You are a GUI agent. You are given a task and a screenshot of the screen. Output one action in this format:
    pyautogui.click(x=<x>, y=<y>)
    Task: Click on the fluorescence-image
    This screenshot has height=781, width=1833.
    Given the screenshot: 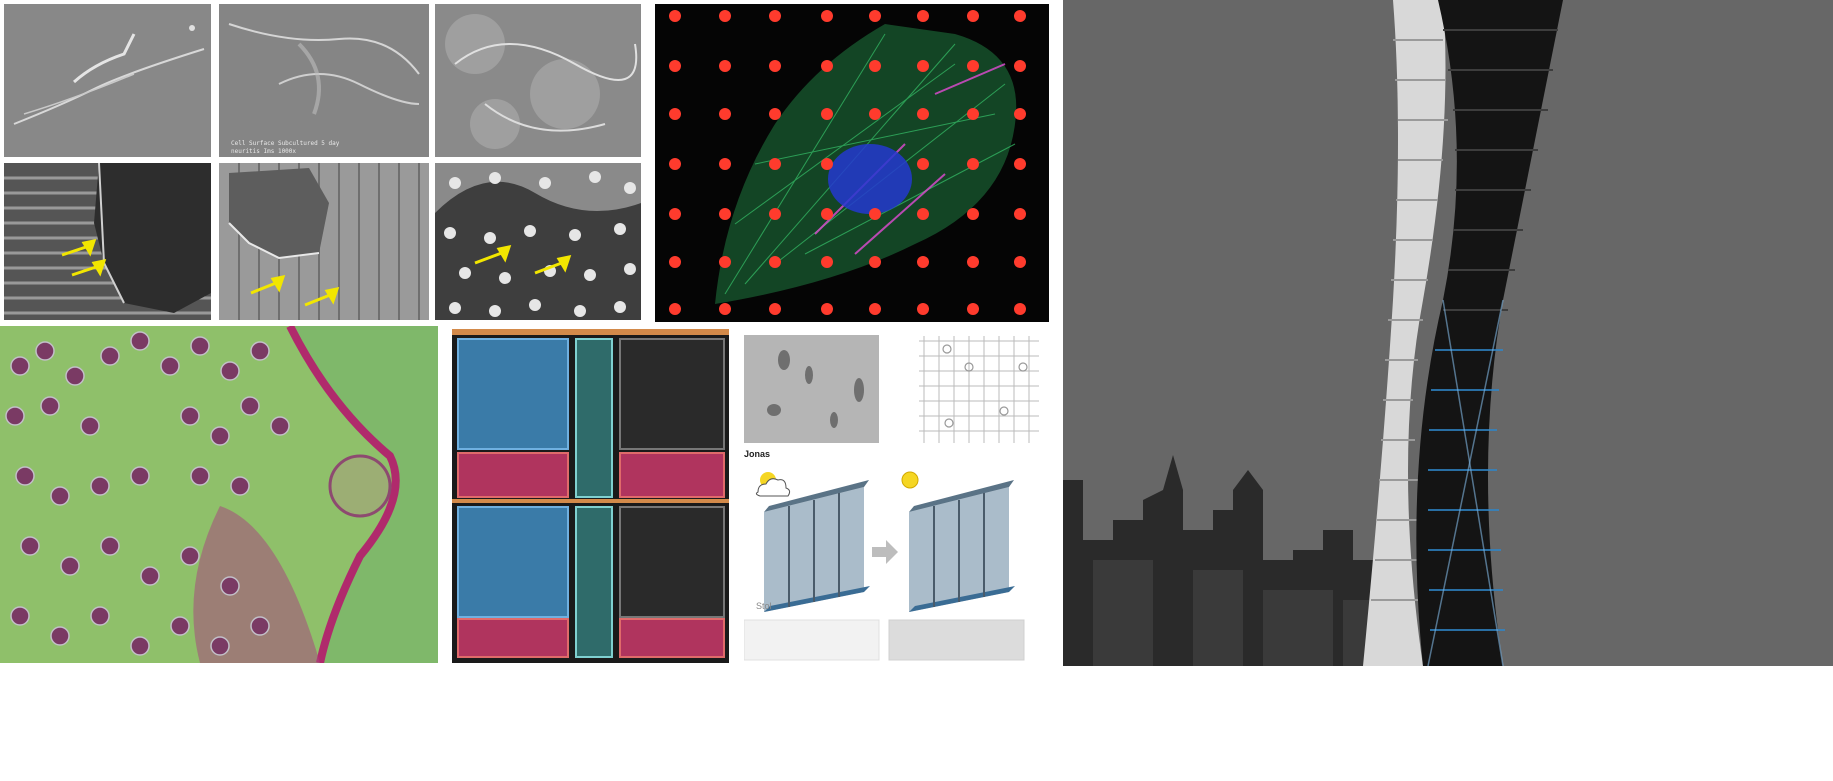 What is the action you would take?
    pyautogui.click(x=852, y=163)
    